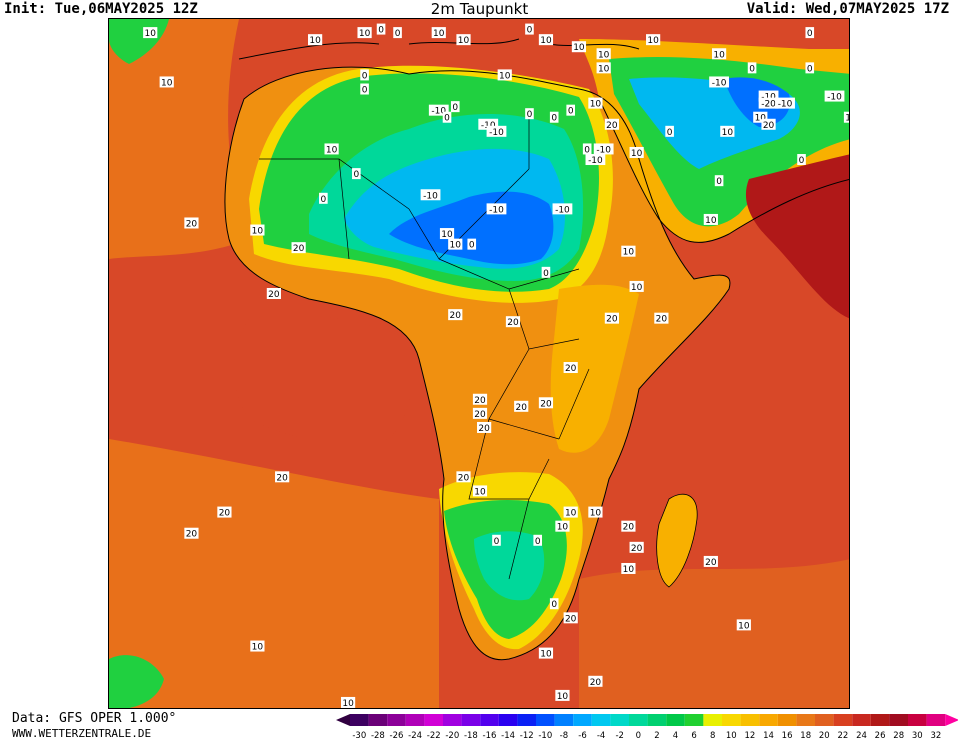 The width and height of the screenshot is (959, 741). I want to click on legend-tick-label: -2, so click(619, 736).